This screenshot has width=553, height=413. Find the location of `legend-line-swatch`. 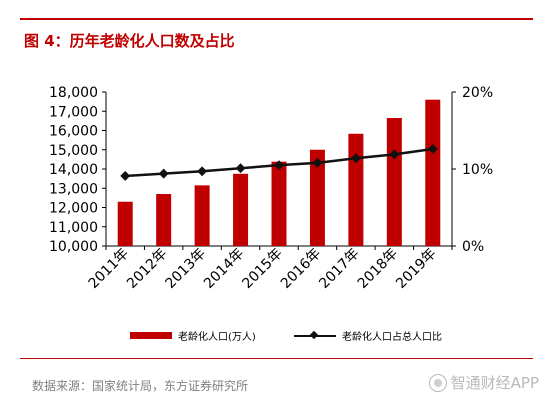

legend-line-swatch is located at coordinates (315, 335).